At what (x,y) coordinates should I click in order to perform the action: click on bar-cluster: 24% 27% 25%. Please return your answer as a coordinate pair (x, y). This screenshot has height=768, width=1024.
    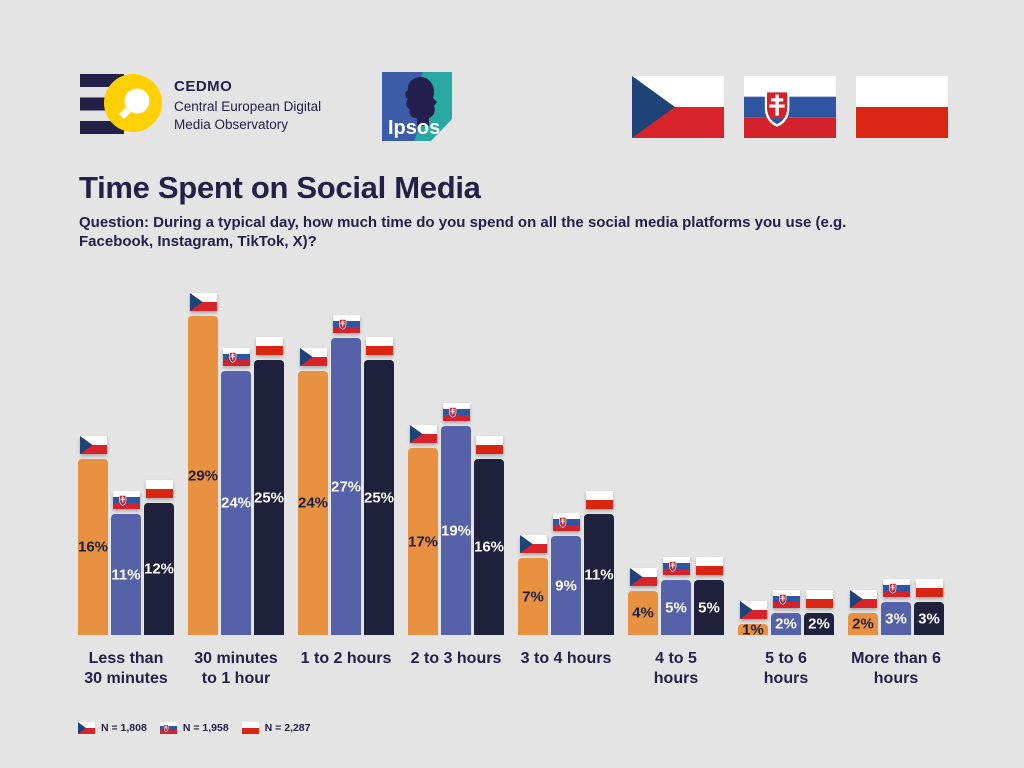
    Looking at the image, I should click on (346, 461).